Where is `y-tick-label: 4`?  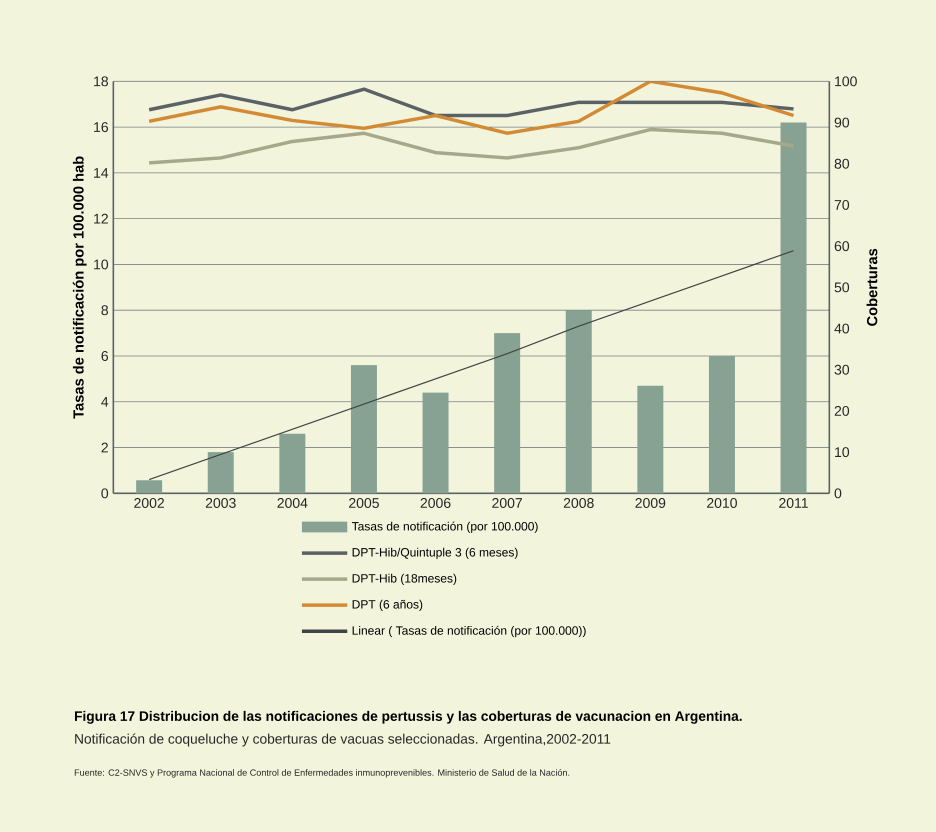 y-tick-label: 4 is located at coordinates (104, 401).